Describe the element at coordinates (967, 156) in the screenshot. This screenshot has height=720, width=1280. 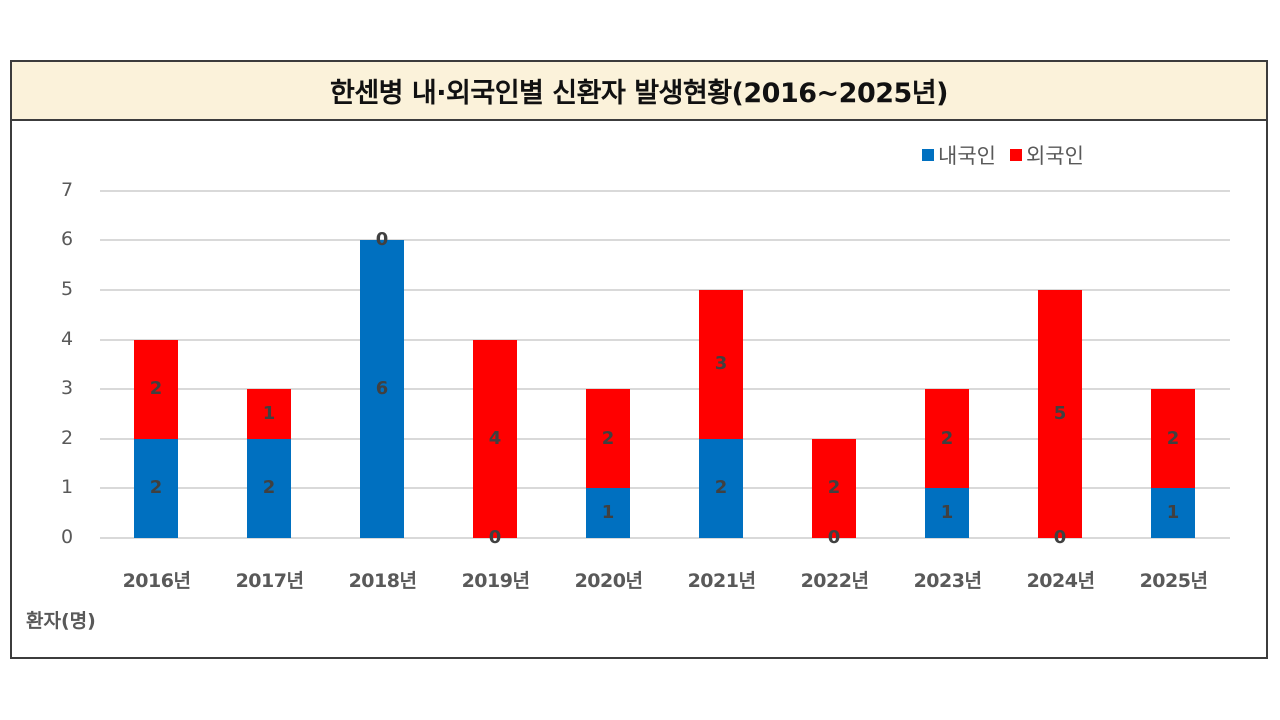
I see `legend-label-domestic: 내국인` at that location.